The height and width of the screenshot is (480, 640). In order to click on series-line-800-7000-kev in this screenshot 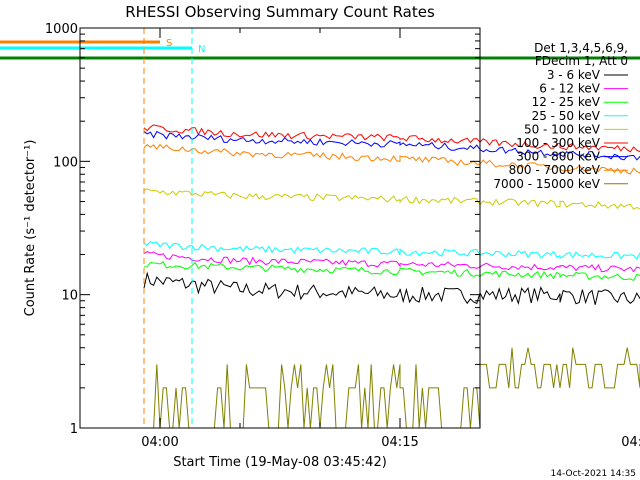, I will do `click(391, 159)`.